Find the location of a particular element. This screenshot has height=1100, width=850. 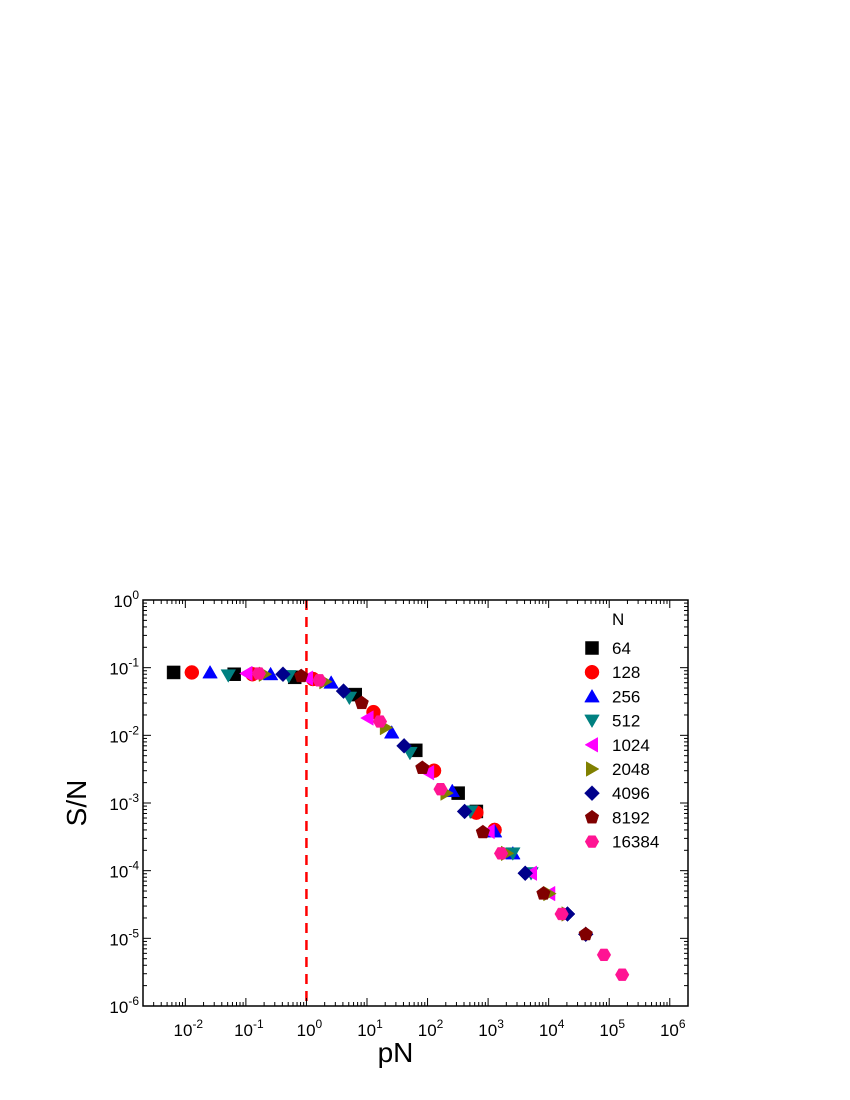

x-axis-title: pN is located at coordinates (396, 1052).